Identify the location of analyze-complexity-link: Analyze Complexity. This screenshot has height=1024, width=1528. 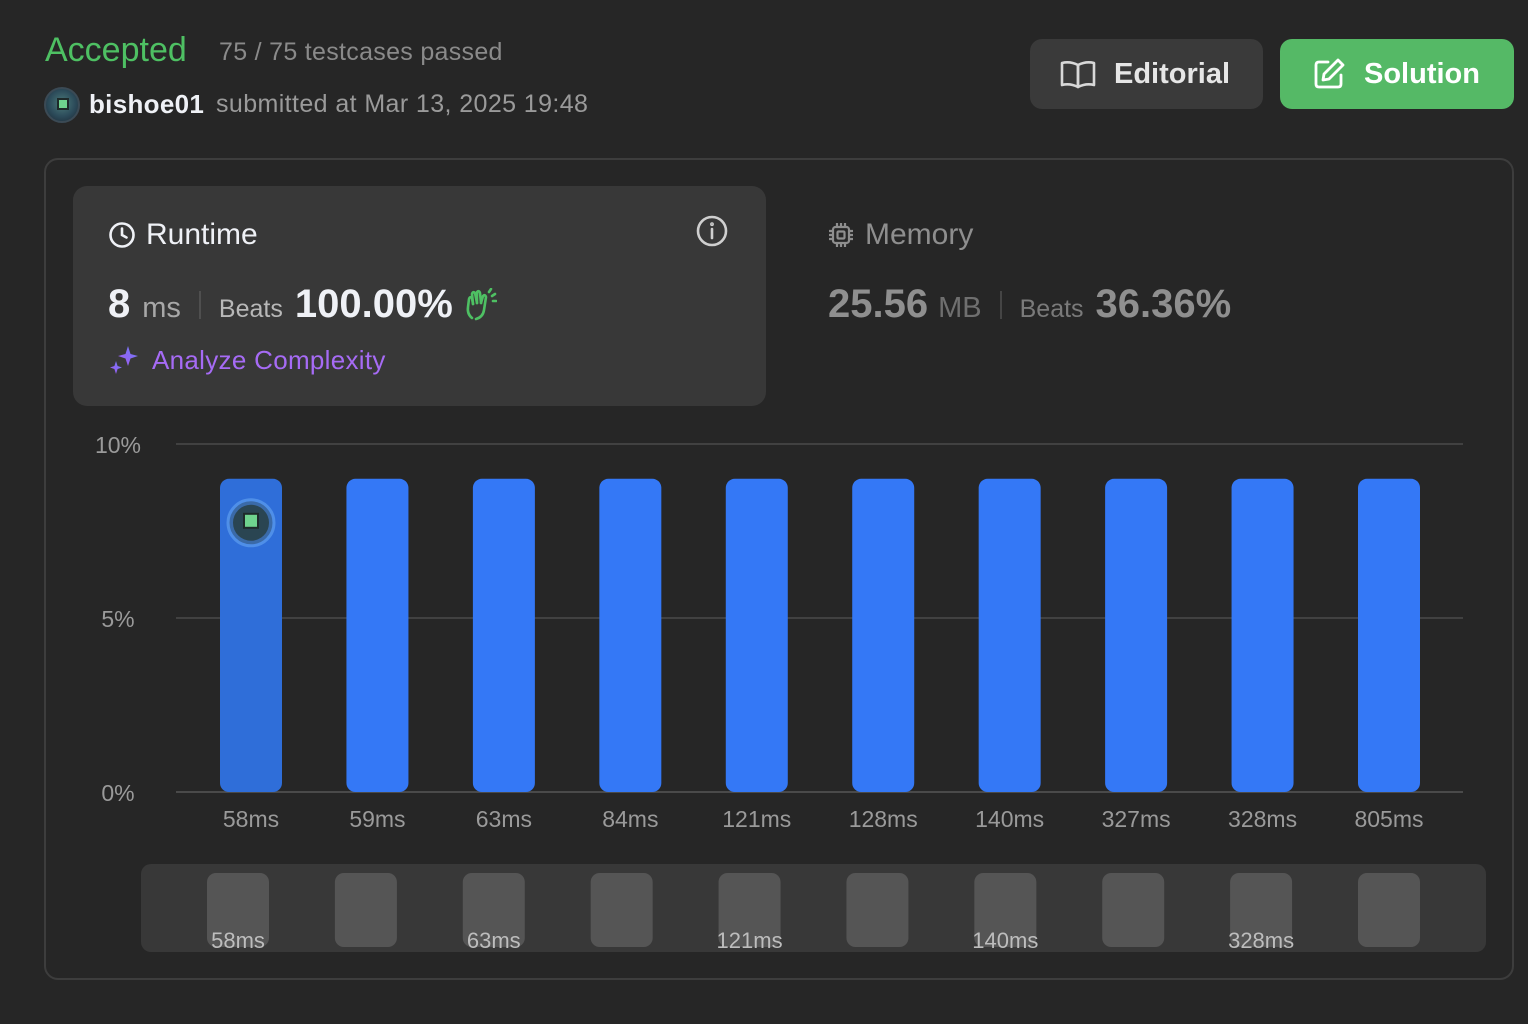
(247, 360).